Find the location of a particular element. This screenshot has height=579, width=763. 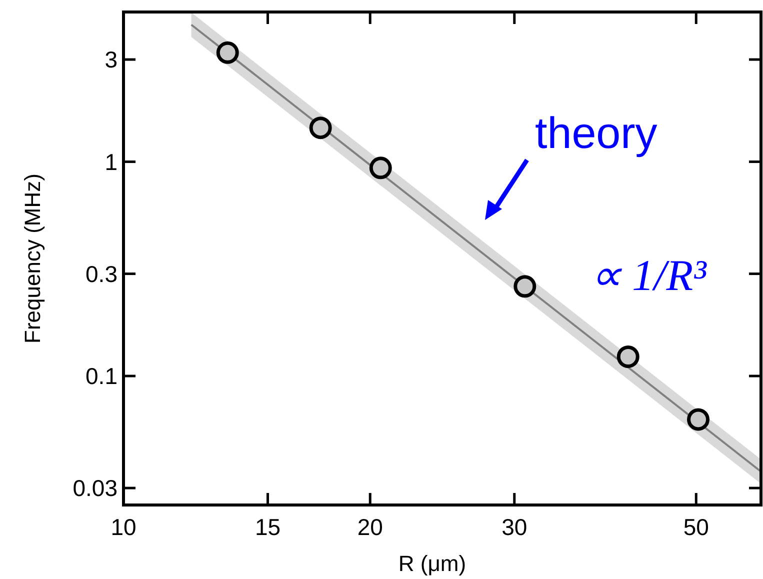

y-tick-label: 3 is located at coordinates (111, 59).